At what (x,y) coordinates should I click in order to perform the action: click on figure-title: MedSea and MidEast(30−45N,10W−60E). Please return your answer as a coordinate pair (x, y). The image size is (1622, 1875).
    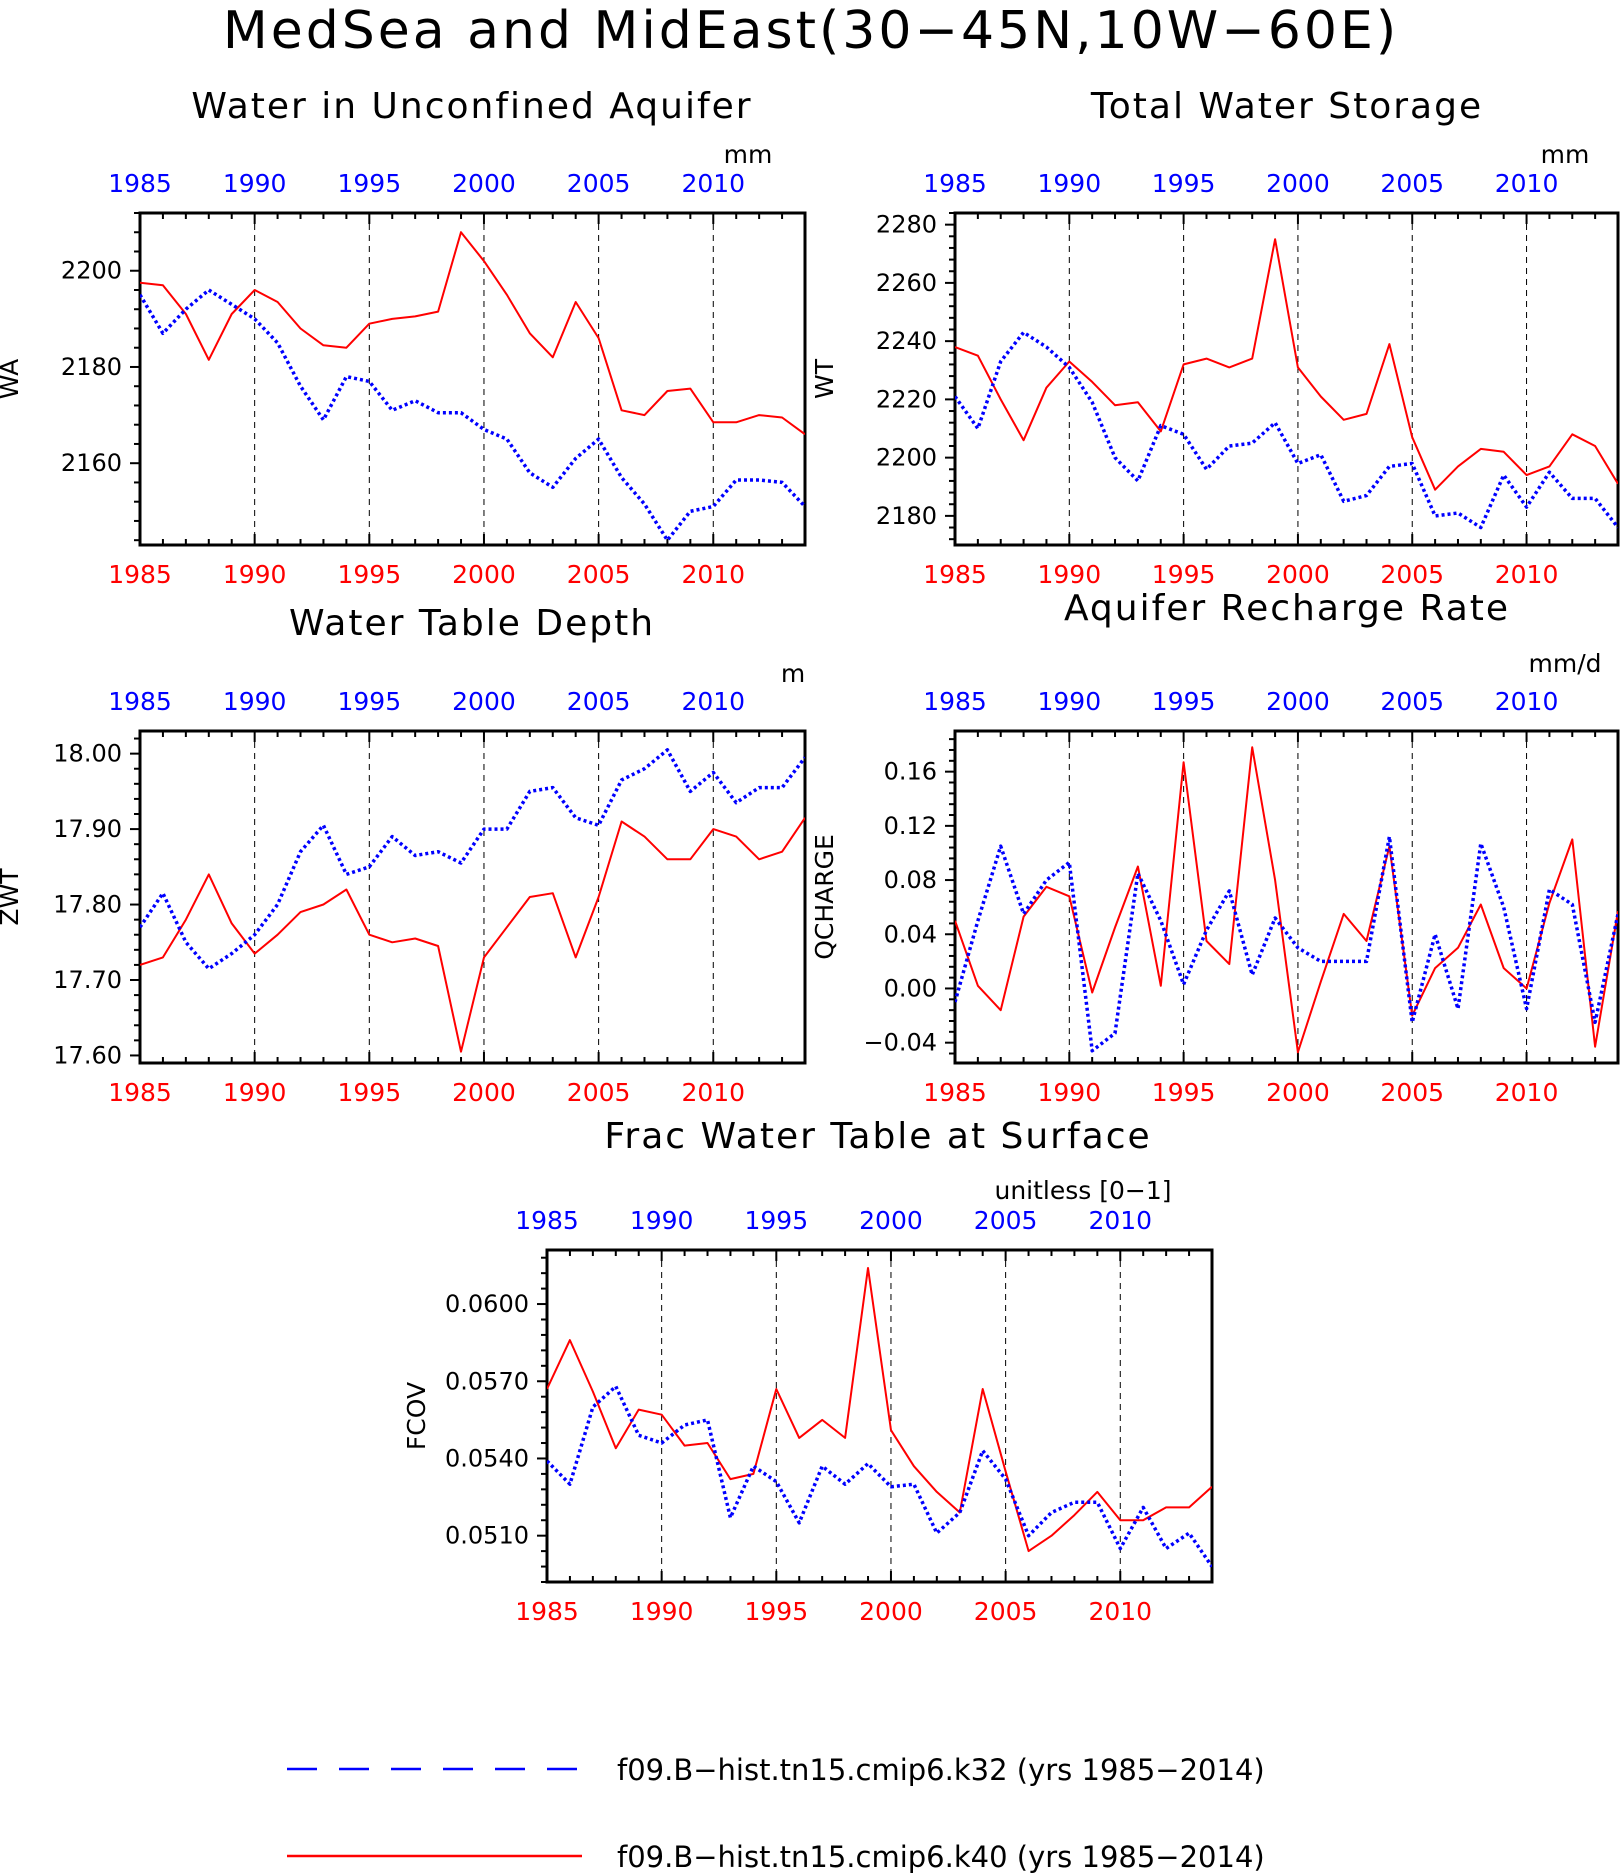
    Looking at the image, I should click on (811, 31).